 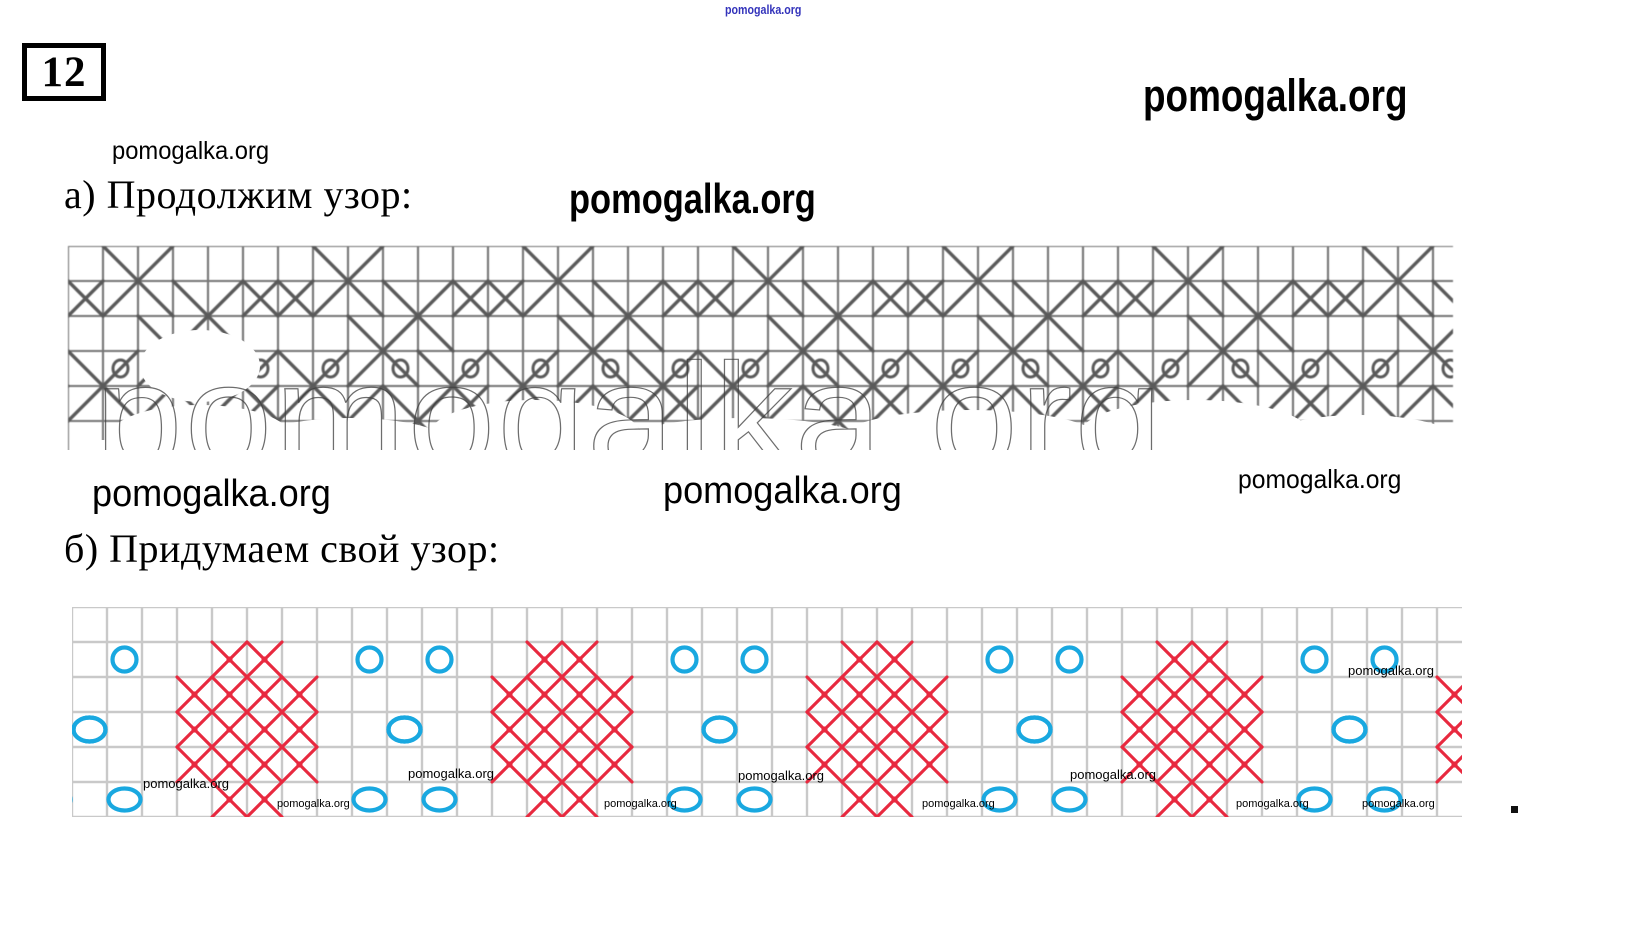 I want to click on watermark-above-part-a: pomogalka.org, so click(x=191, y=151).